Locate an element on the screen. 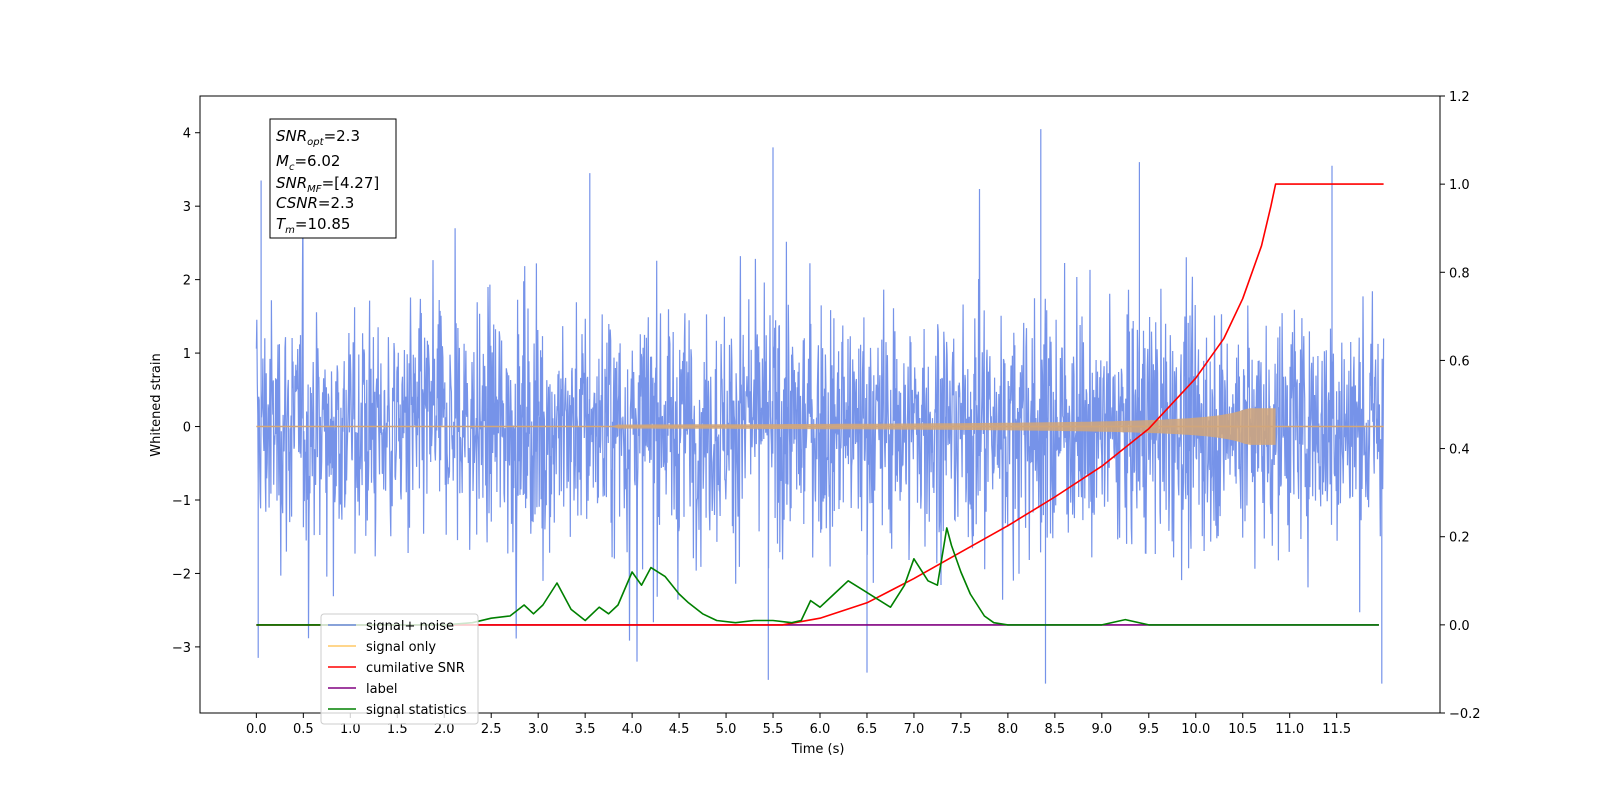 This screenshot has height=800, width=1600. y2-tick-label: 1.0 is located at coordinates (1459, 185).